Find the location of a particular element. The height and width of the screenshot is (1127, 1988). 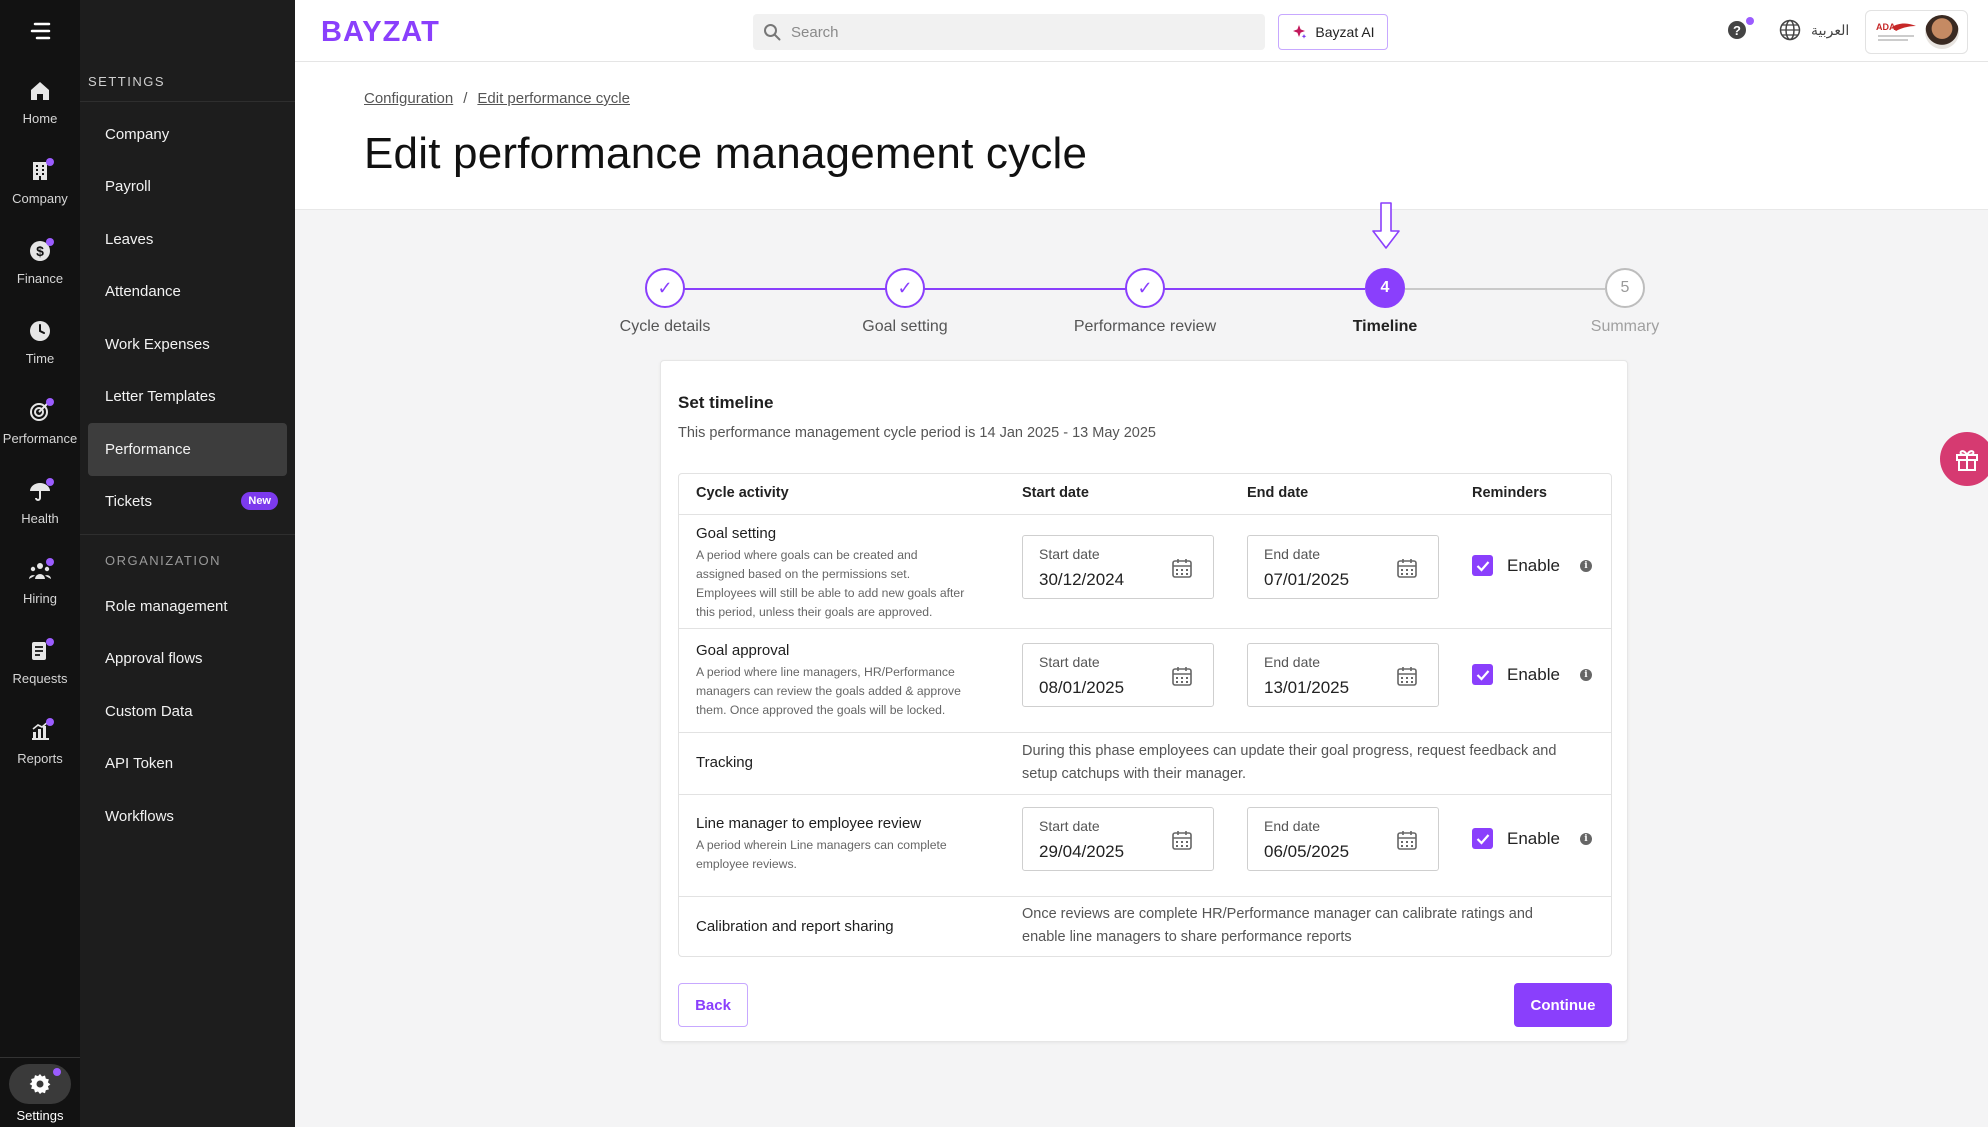

menu-toggle is located at coordinates (40, 31).